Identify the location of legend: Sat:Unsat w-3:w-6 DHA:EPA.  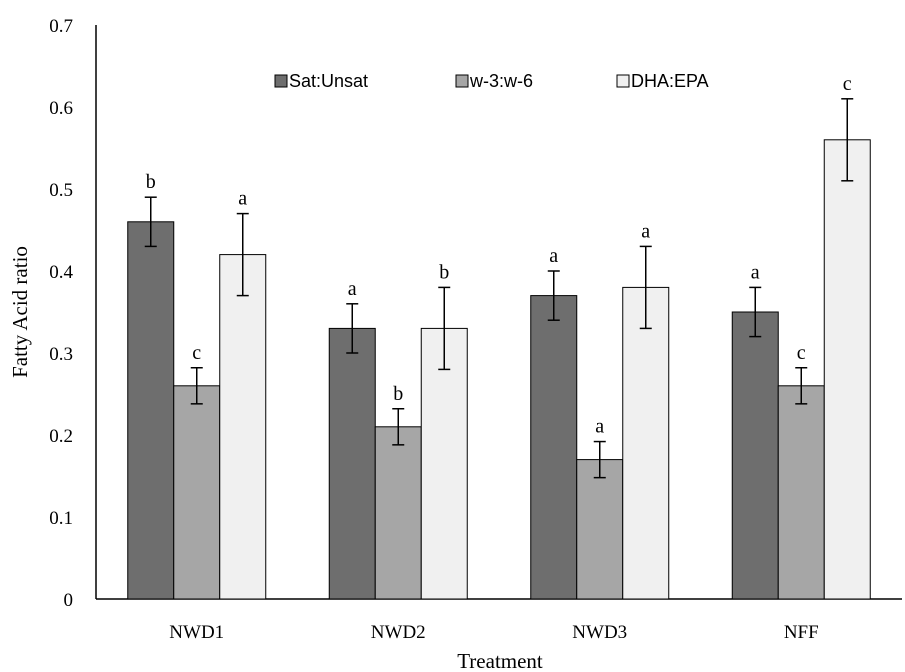
(491, 81).